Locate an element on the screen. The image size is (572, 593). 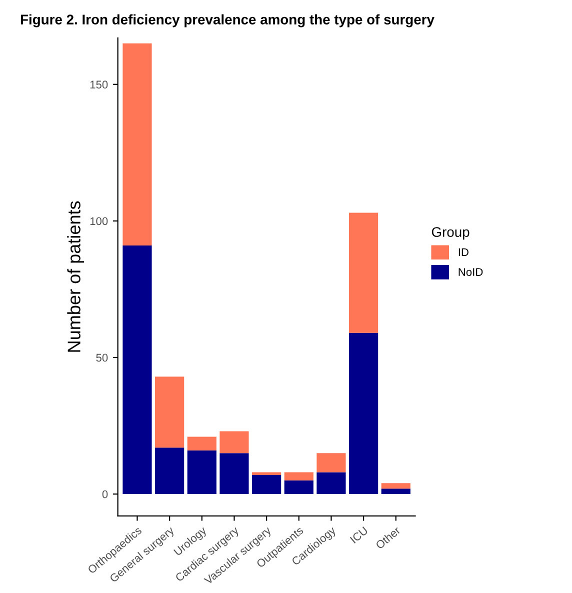
legend-title: Group is located at coordinates (451, 233).